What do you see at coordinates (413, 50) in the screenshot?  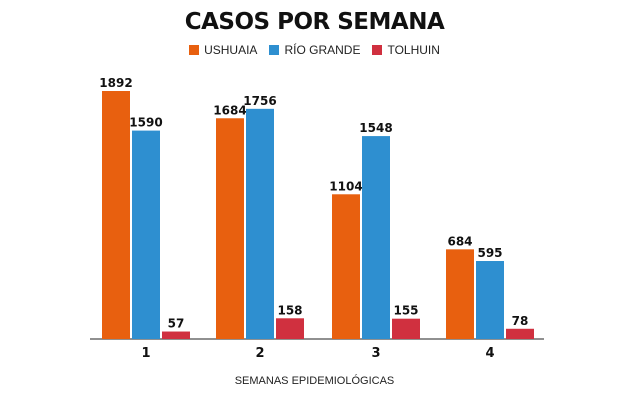 I see `legend-label-tolhuin: TOLHUIN` at bounding box center [413, 50].